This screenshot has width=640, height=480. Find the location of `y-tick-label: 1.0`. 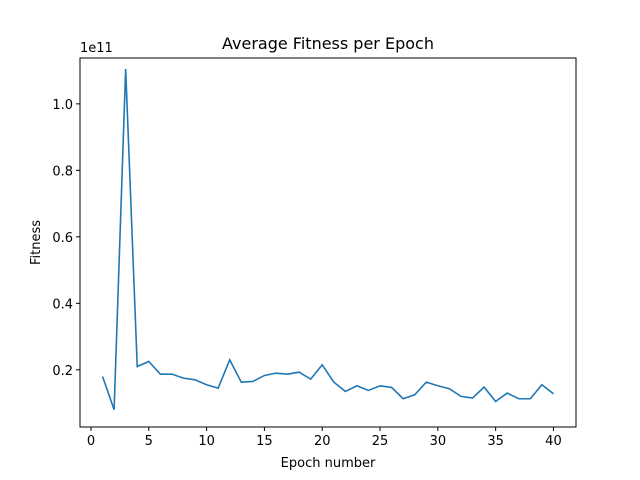

y-tick-label: 1.0 is located at coordinates (62, 105).